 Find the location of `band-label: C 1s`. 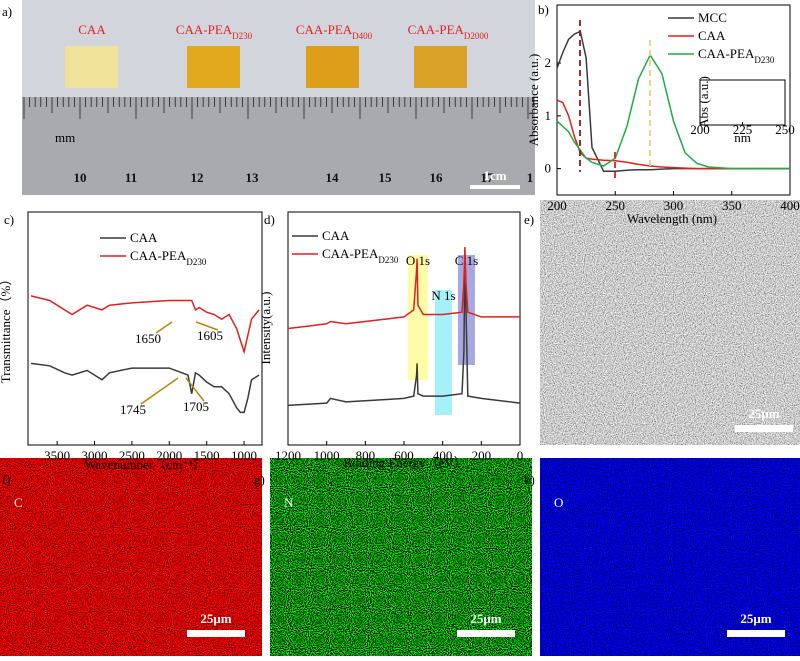

band-label: C 1s is located at coordinates (466, 260).